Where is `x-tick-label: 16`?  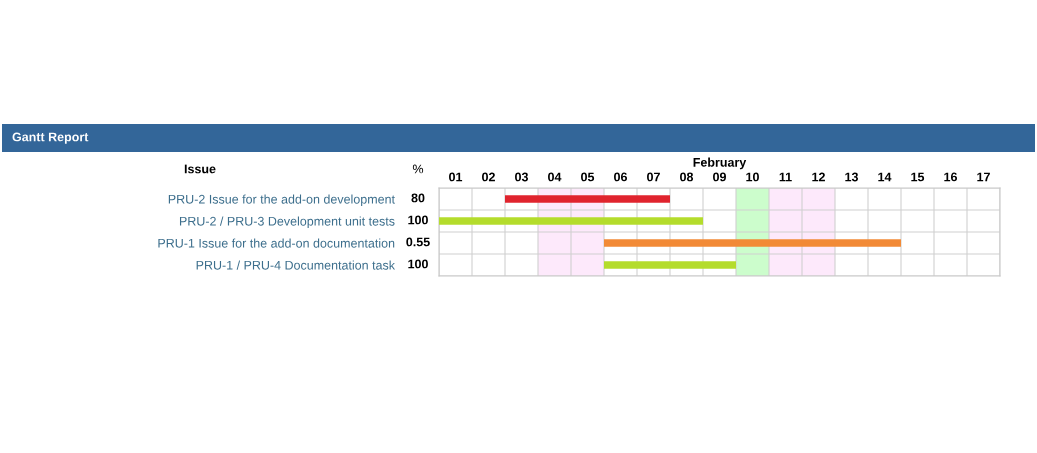
x-tick-label: 16 is located at coordinates (950, 177).